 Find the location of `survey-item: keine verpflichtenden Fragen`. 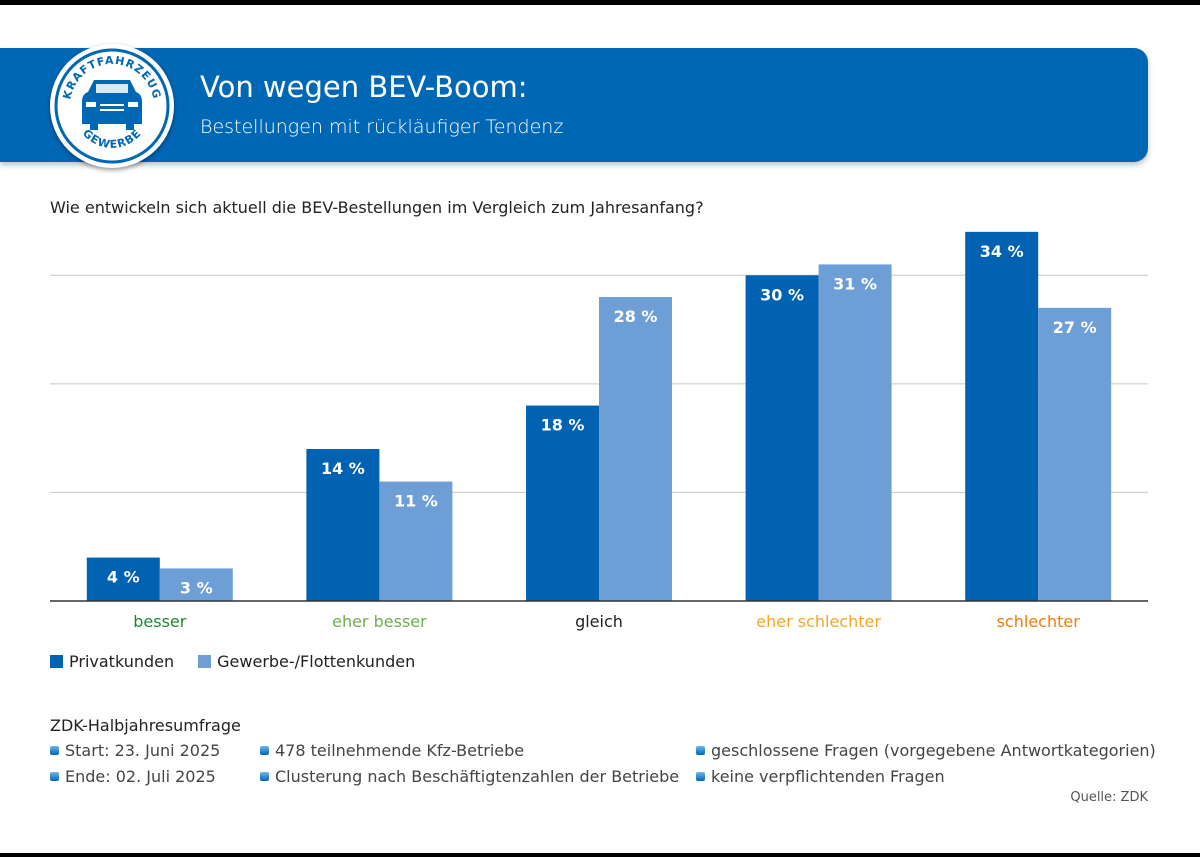

survey-item: keine verpflichtenden Fragen is located at coordinates (926, 780).